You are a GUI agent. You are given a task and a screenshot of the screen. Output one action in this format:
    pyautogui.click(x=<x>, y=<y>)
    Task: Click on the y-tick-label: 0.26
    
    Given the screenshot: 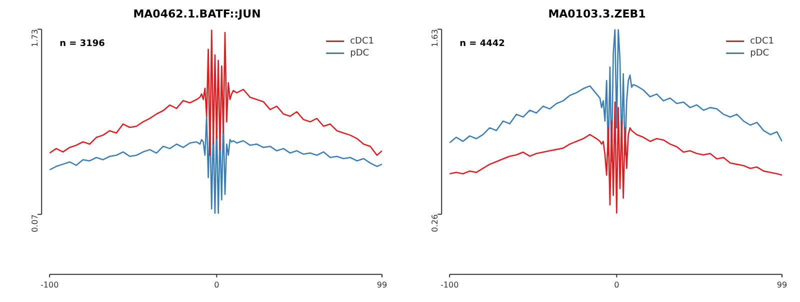 What is the action you would take?
    pyautogui.click(x=435, y=223)
    